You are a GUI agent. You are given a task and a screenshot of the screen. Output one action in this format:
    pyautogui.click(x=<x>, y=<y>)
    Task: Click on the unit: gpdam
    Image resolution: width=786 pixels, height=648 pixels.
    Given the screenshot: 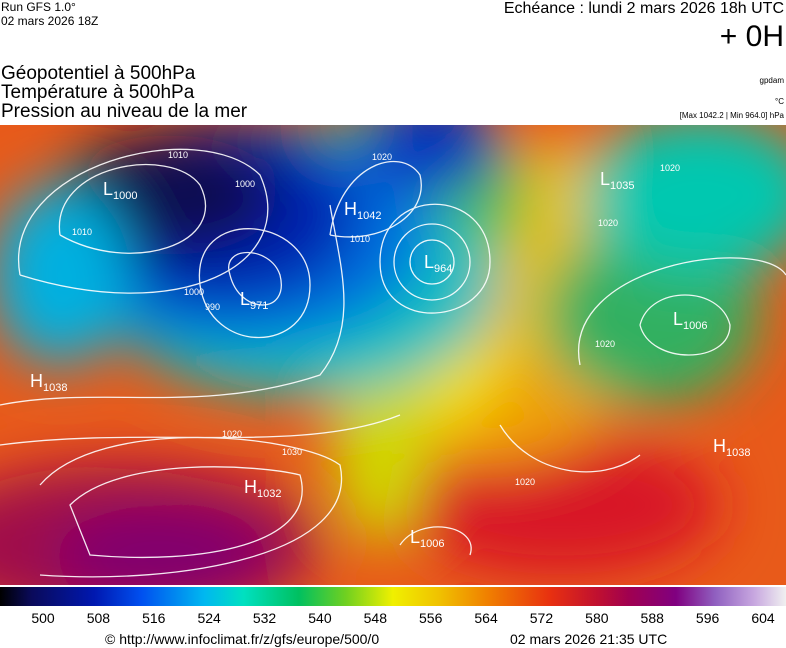 What is the action you would take?
    pyautogui.click(x=771, y=80)
    